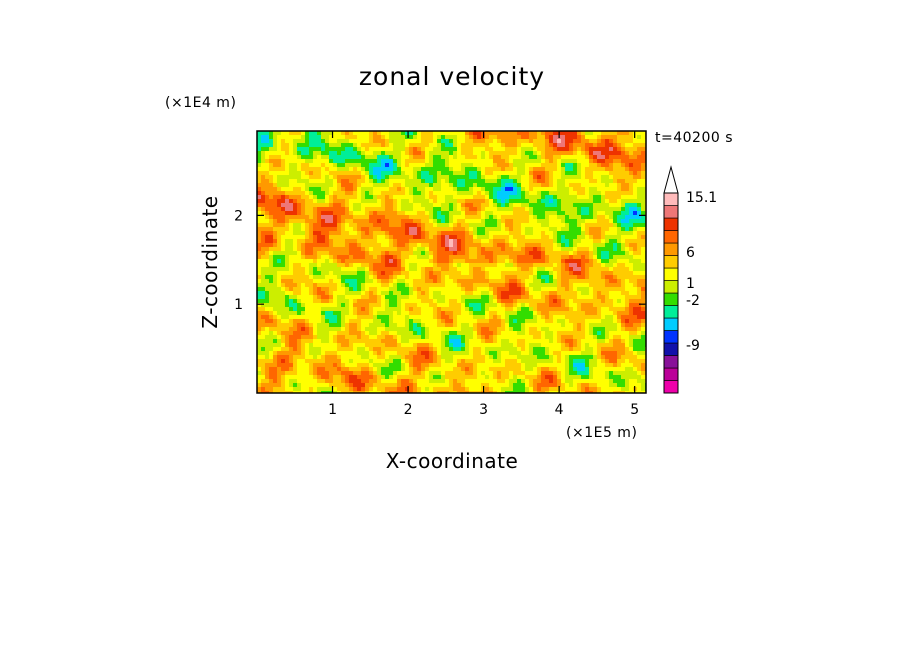 The height and width of the screenshot is (654, 904). Describe the element at coordinates (452, 461) in the screenshot. I see `x-axis-title: X-coordinate` at that location.